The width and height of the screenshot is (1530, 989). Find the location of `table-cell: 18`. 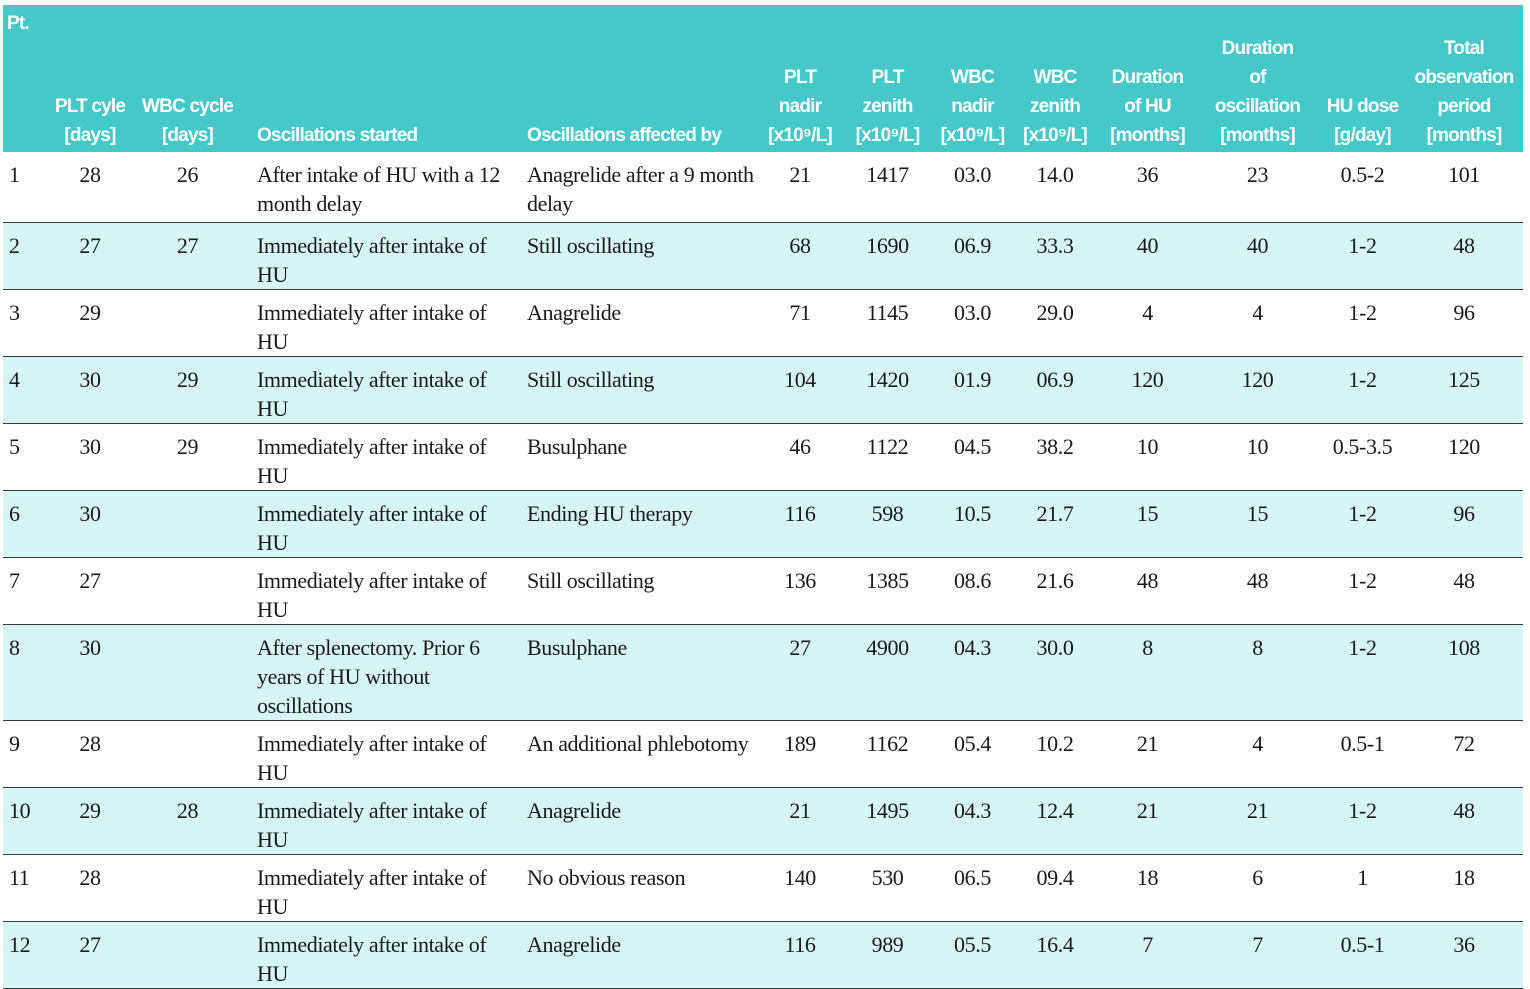

table-cell: 18 is located at coordinates (1464, 877).